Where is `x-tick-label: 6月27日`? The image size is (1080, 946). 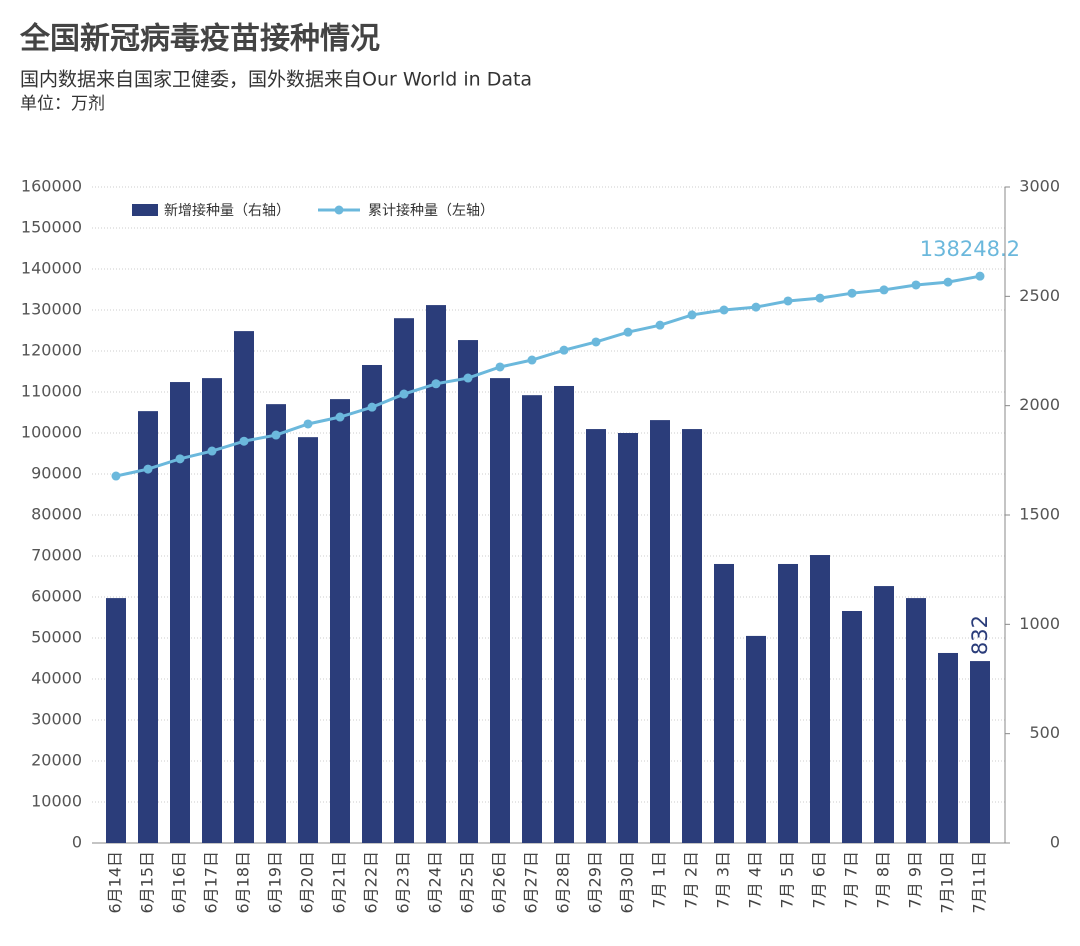
x-tick-label: 6月27日 is located at coordinates (531, 882).